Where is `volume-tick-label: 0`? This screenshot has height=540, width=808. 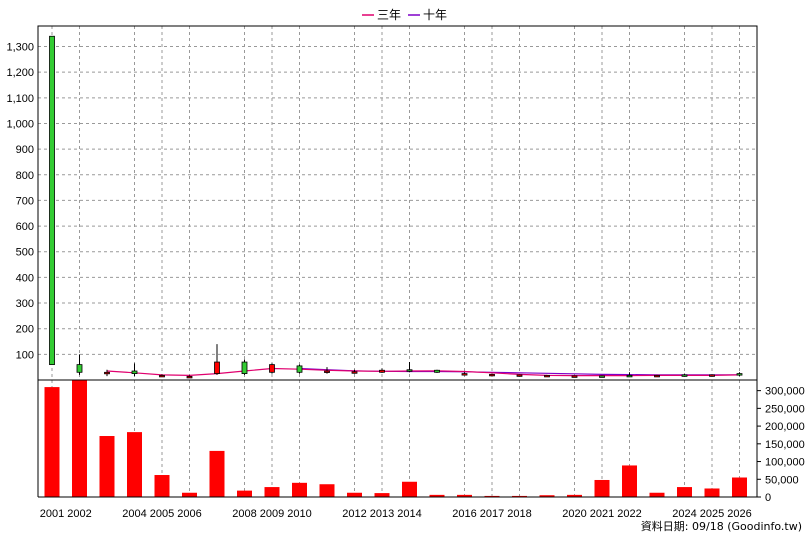
volume-tick-label: 0 is located at coordinates (768, 498).